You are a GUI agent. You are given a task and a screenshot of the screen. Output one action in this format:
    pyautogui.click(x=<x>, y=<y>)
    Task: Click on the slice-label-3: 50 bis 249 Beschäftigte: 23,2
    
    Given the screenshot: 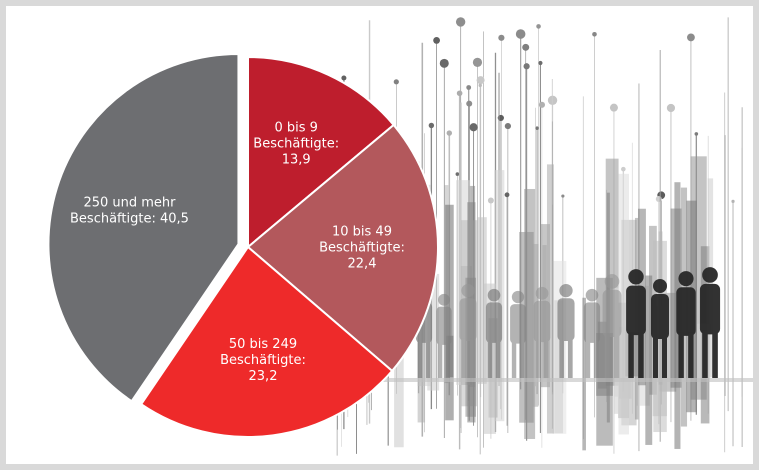 What is the action you would take?
    pyautogui.click(x=263, y=360)
    